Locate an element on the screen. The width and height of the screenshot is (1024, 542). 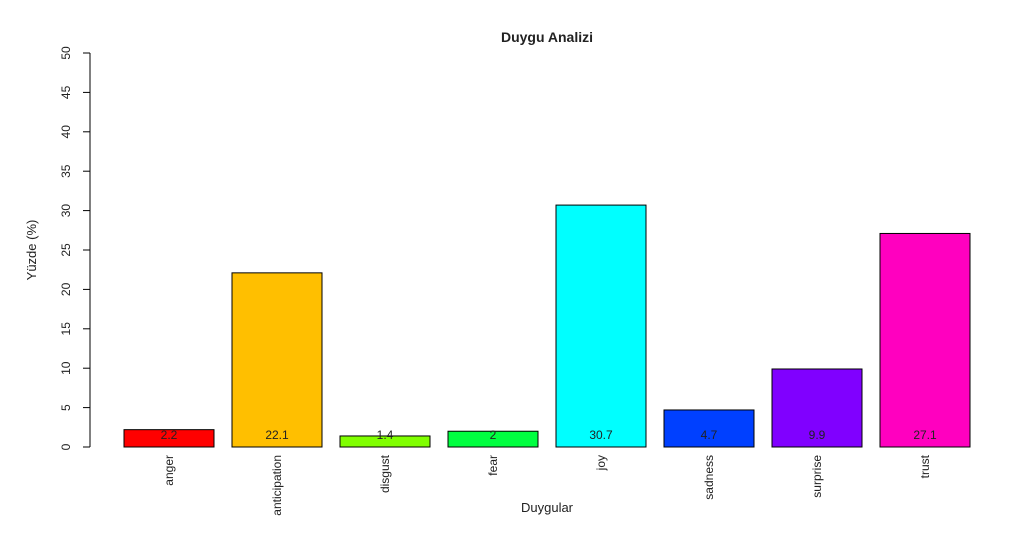
value-label: 2 is located at coordinates (493, 435).